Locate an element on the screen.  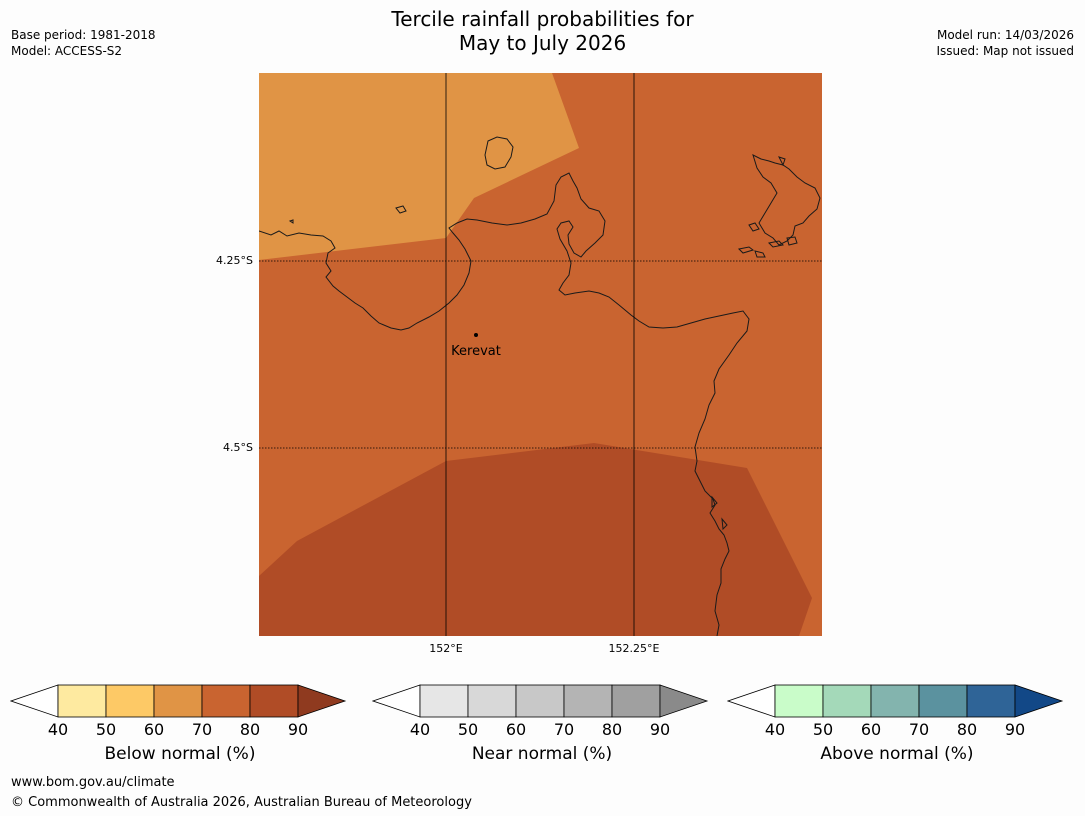
colorbar-above-normal is located at coordinates (895, 701).